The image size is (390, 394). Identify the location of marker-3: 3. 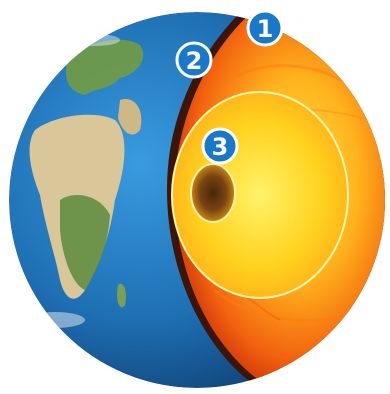
(220, 146).